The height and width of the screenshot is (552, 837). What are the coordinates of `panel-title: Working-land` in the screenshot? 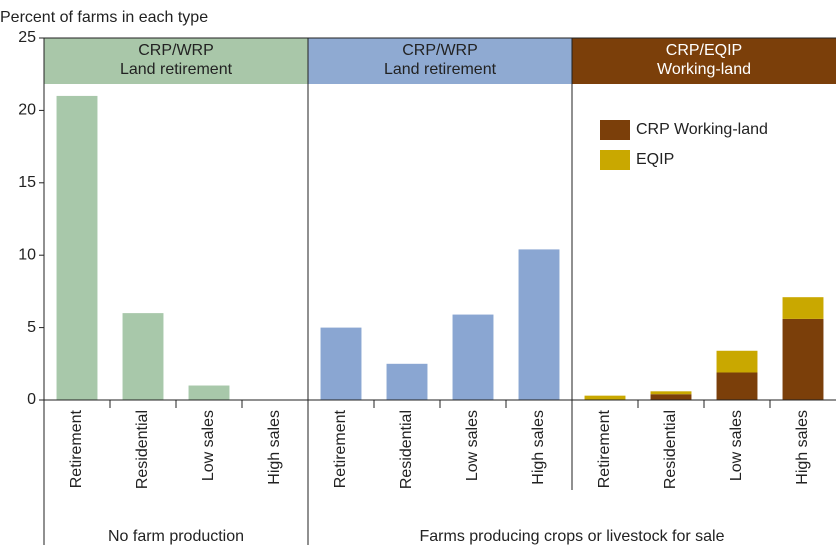 It's located at (704, 69).